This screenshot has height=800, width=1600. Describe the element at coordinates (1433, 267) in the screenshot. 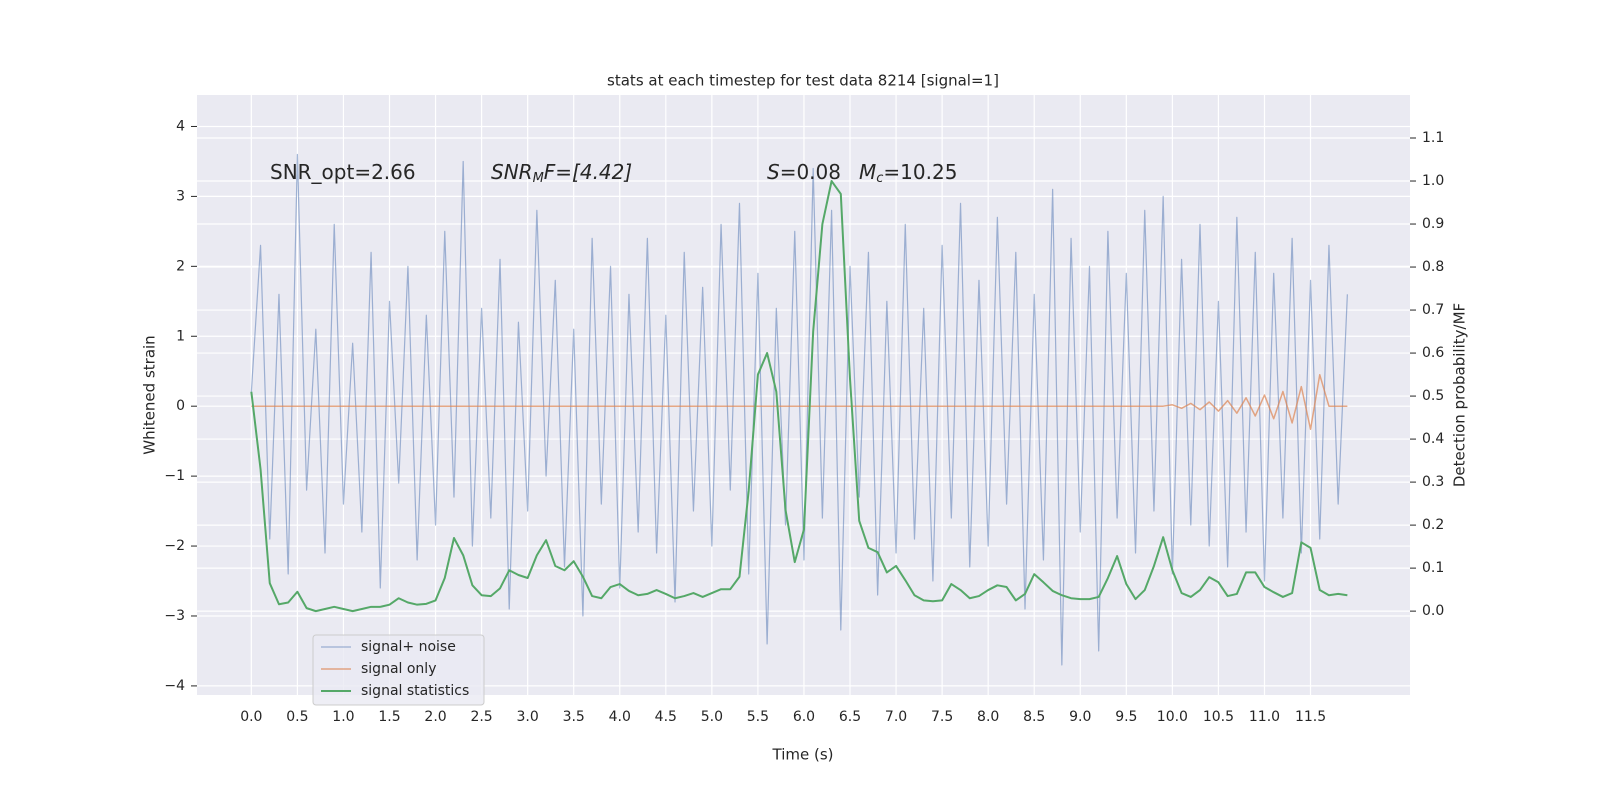

I see `y2-tick-label: 0.8` at that location.